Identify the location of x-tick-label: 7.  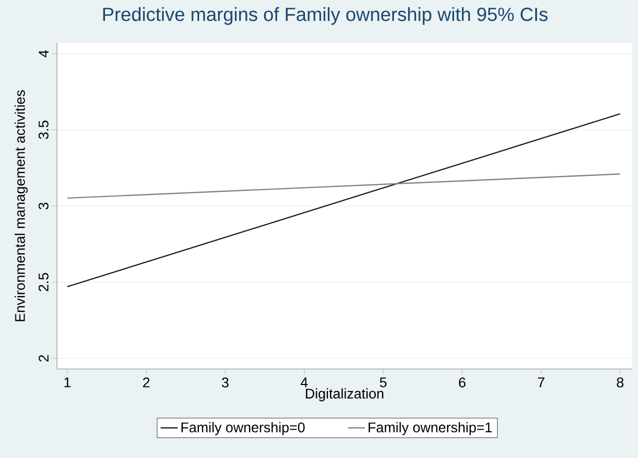
(541, 383).